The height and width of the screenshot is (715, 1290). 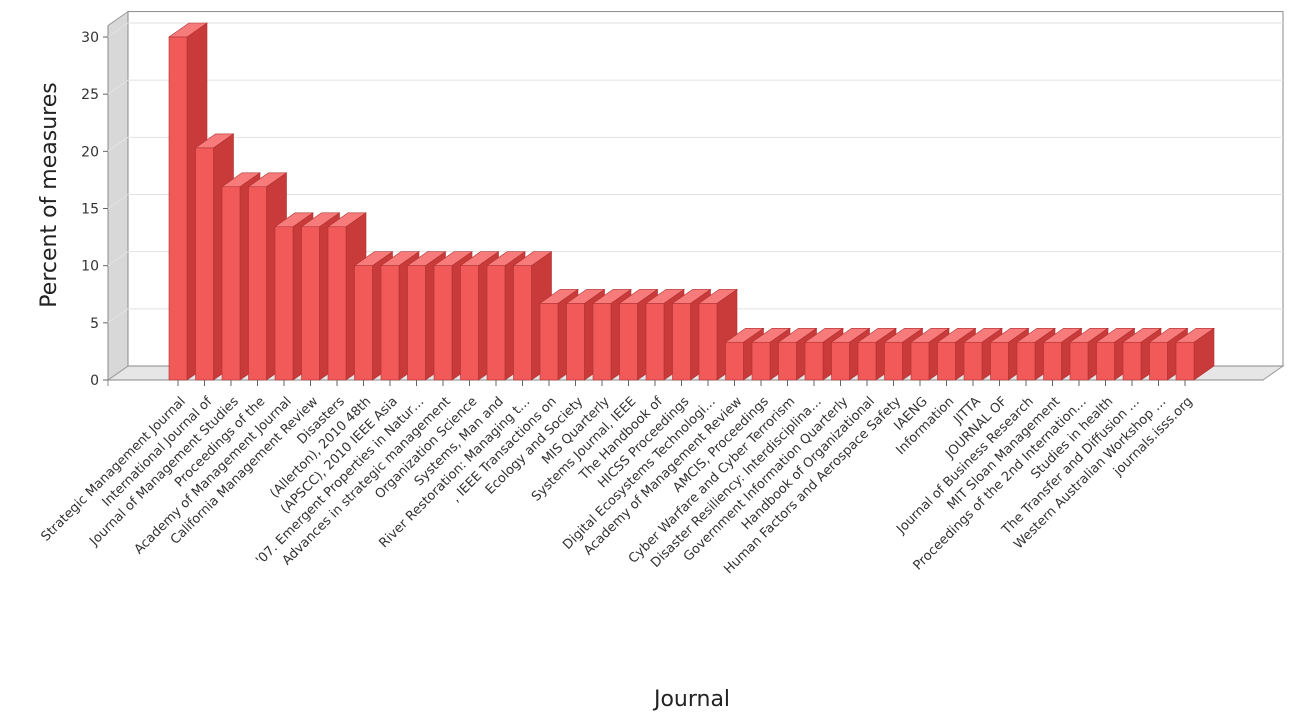 What do you see at coordinates (691, 699) in the screenshot?
I see `x-axis-title: Journal` at bounding box center [691, 699].